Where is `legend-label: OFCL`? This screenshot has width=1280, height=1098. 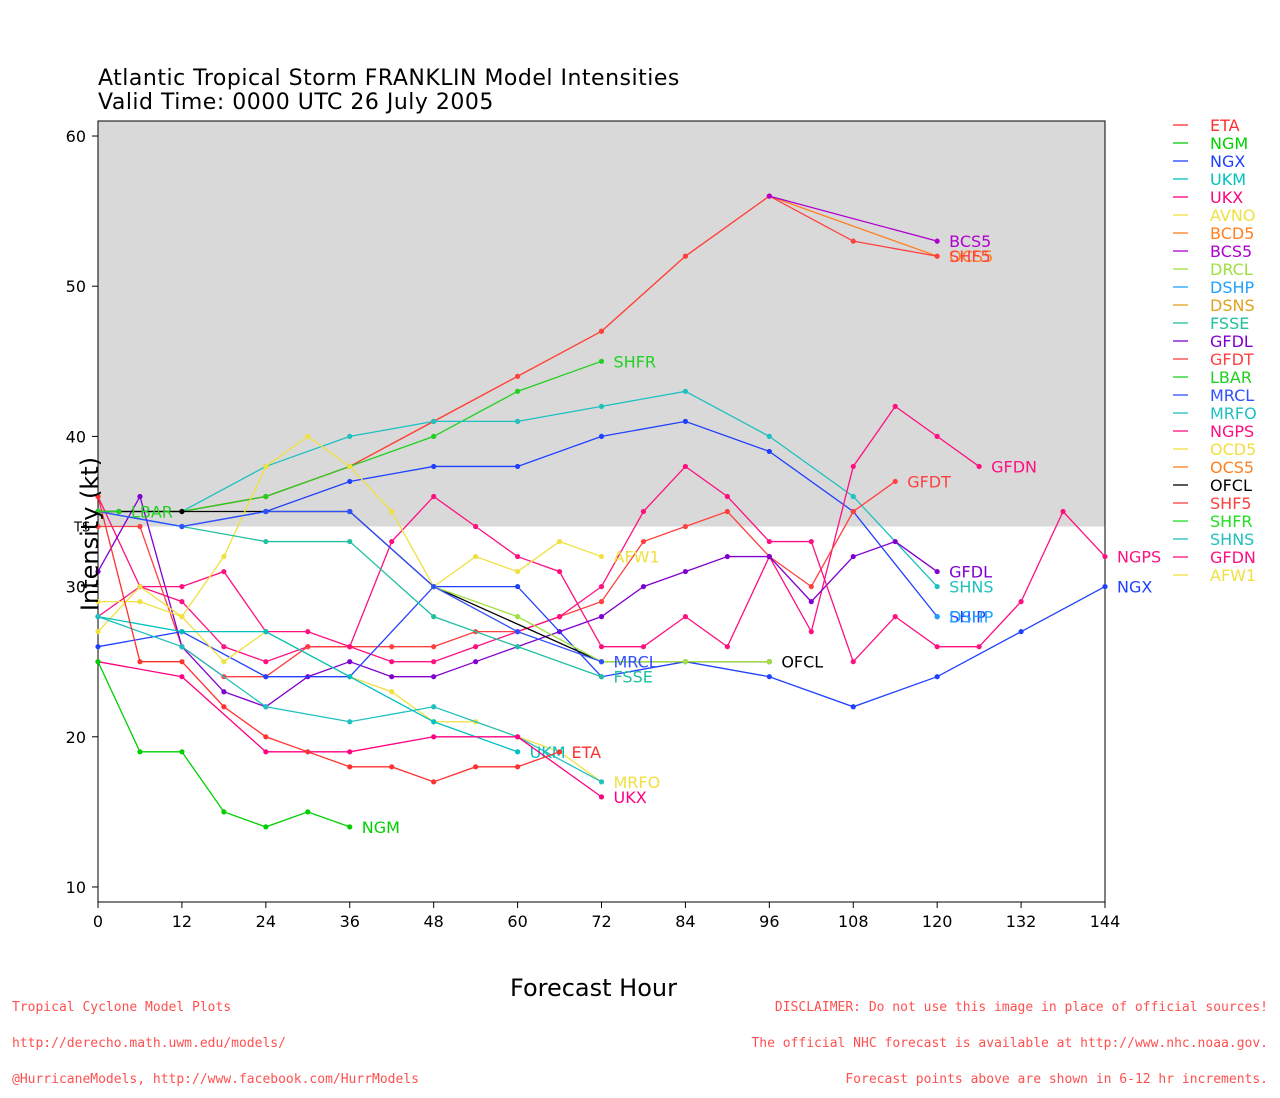
legend-label: OFCL is located at coordinates (1231, 485).